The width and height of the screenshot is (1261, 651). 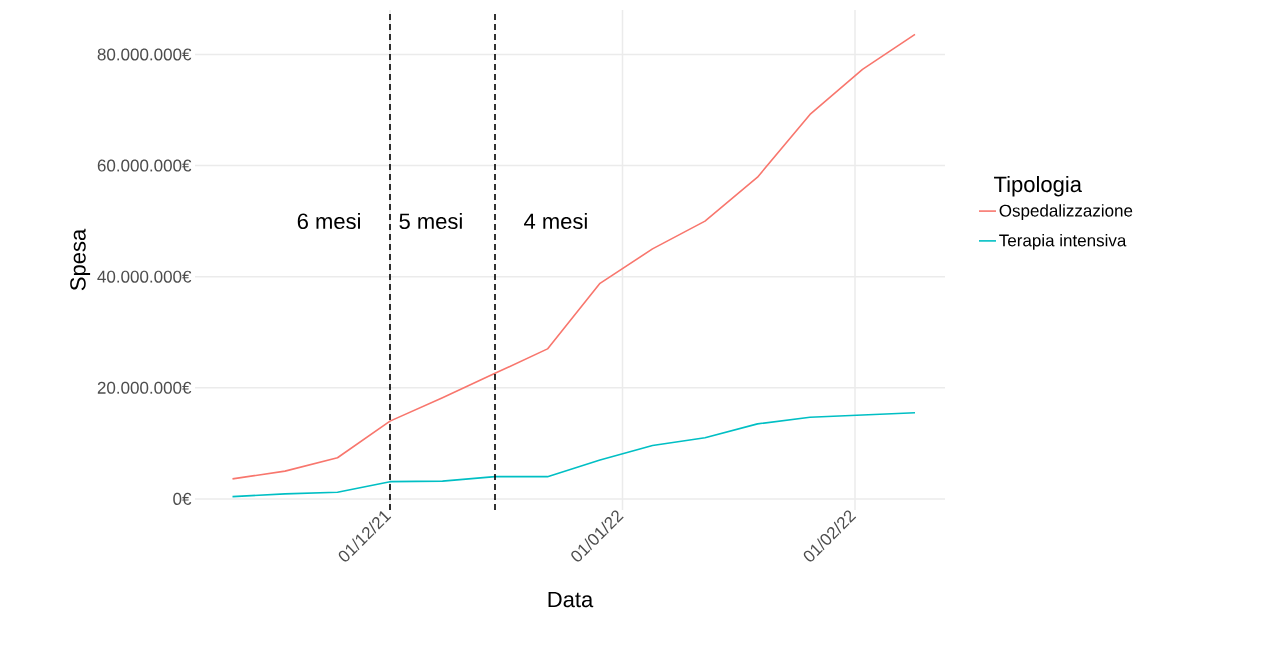 What do you see at coordinates (430, 221) in the screenshot?
I see `annotation: 5 mesi` at bounding box center [430, 221].